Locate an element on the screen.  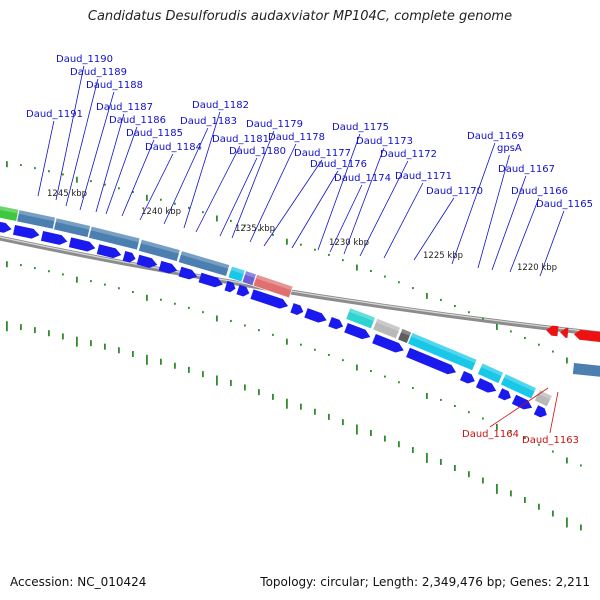
gene-label: Daud_1176 is located at coordinates (338, 164).